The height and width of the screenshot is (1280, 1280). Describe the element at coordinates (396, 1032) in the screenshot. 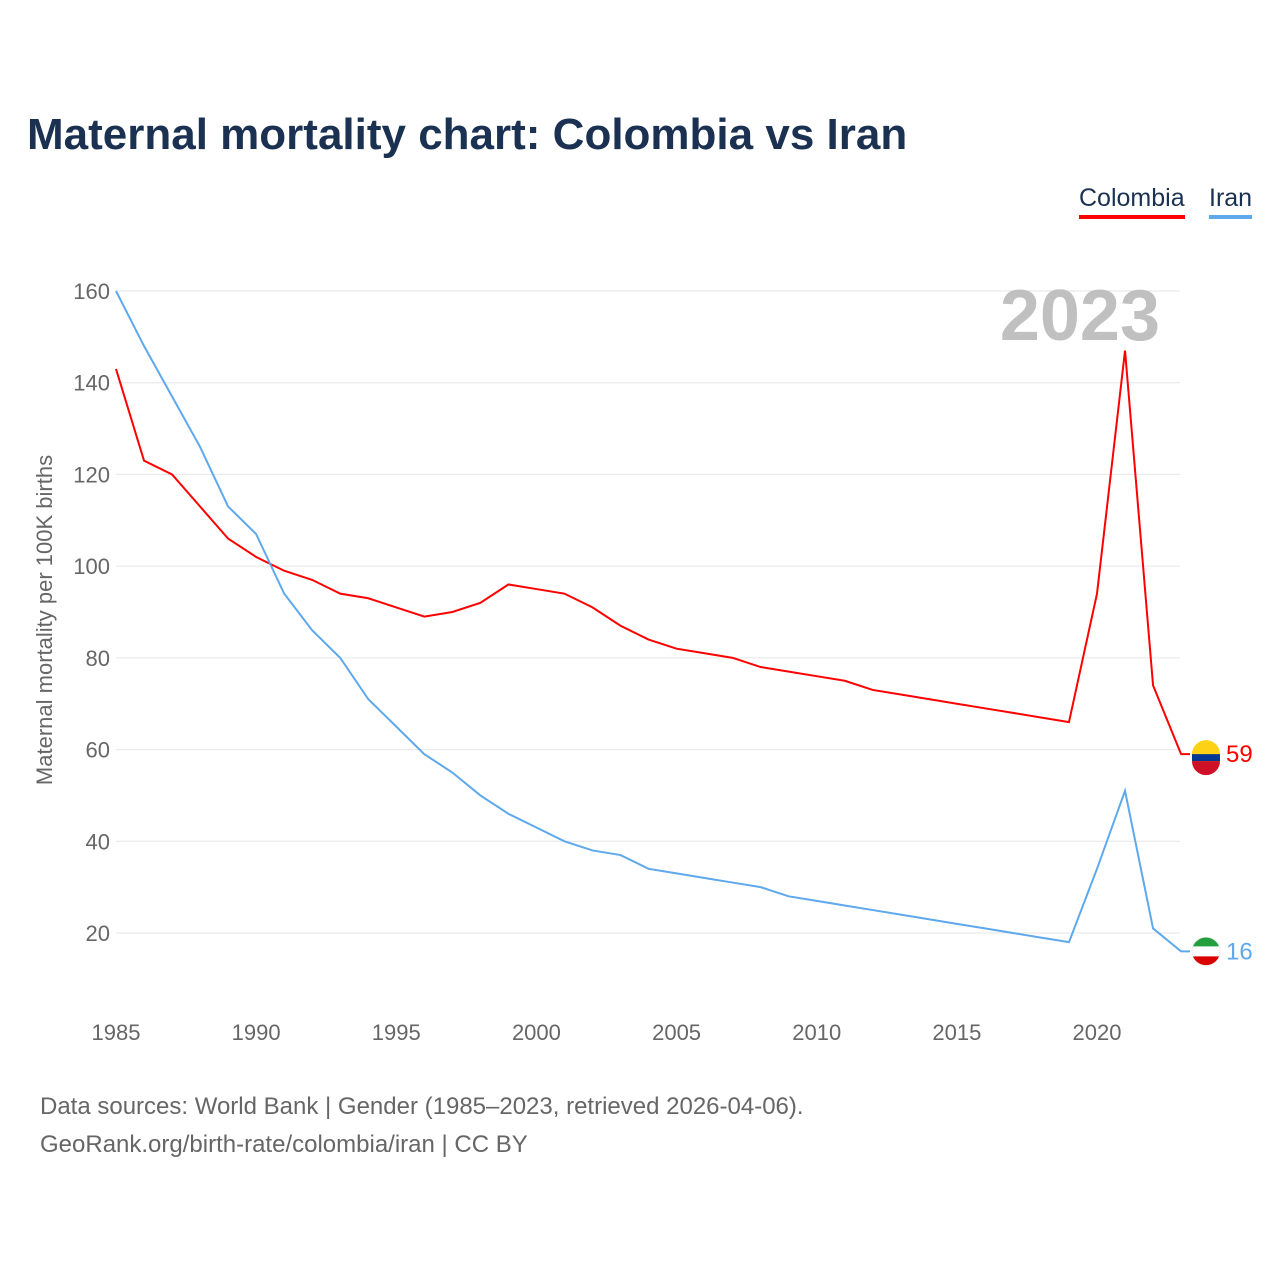

I see `x-tick-label: 1995` at that location.